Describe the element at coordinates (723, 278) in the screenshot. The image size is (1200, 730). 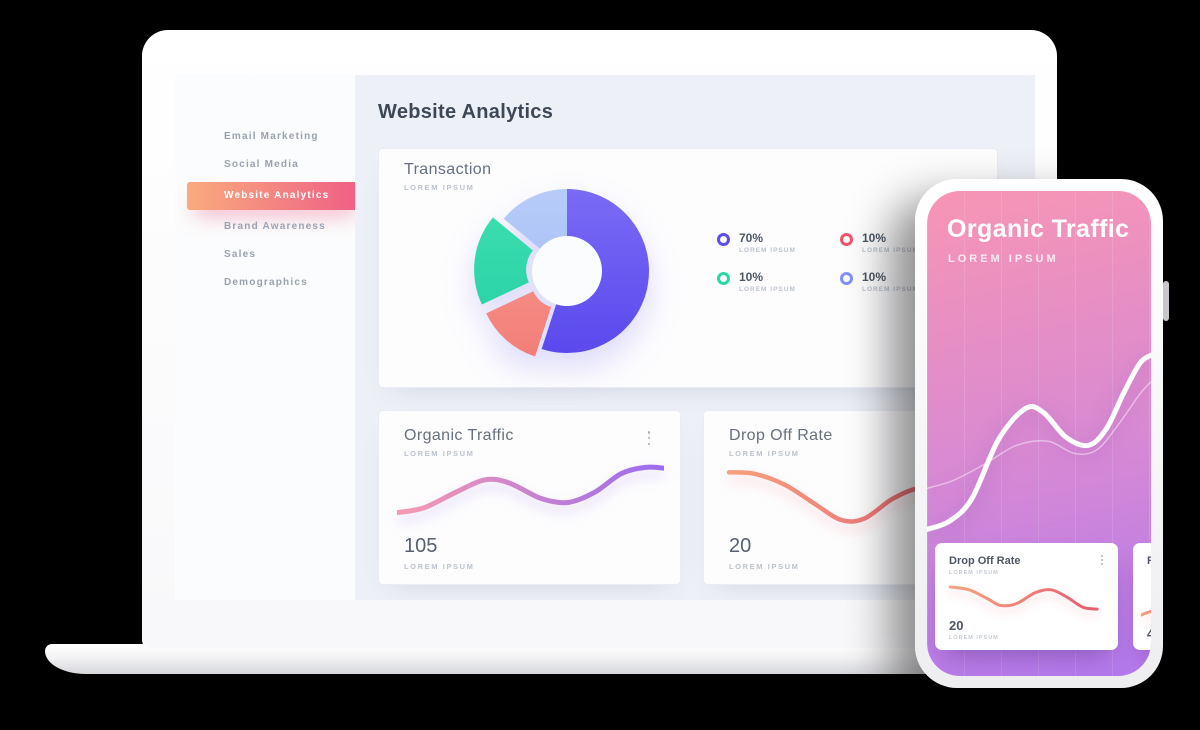
I see `legend-ring-teal-icon` at that location.